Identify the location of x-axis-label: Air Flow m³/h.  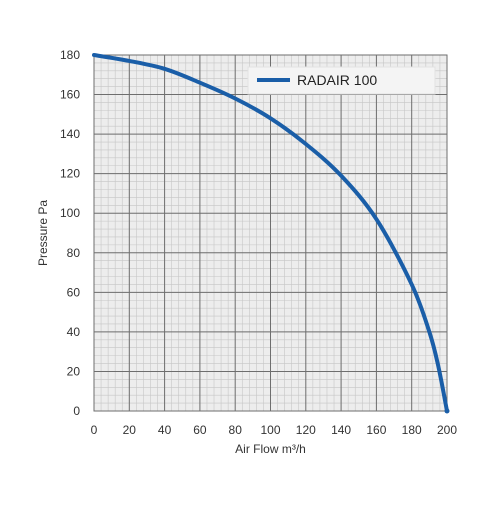
(270, 449).